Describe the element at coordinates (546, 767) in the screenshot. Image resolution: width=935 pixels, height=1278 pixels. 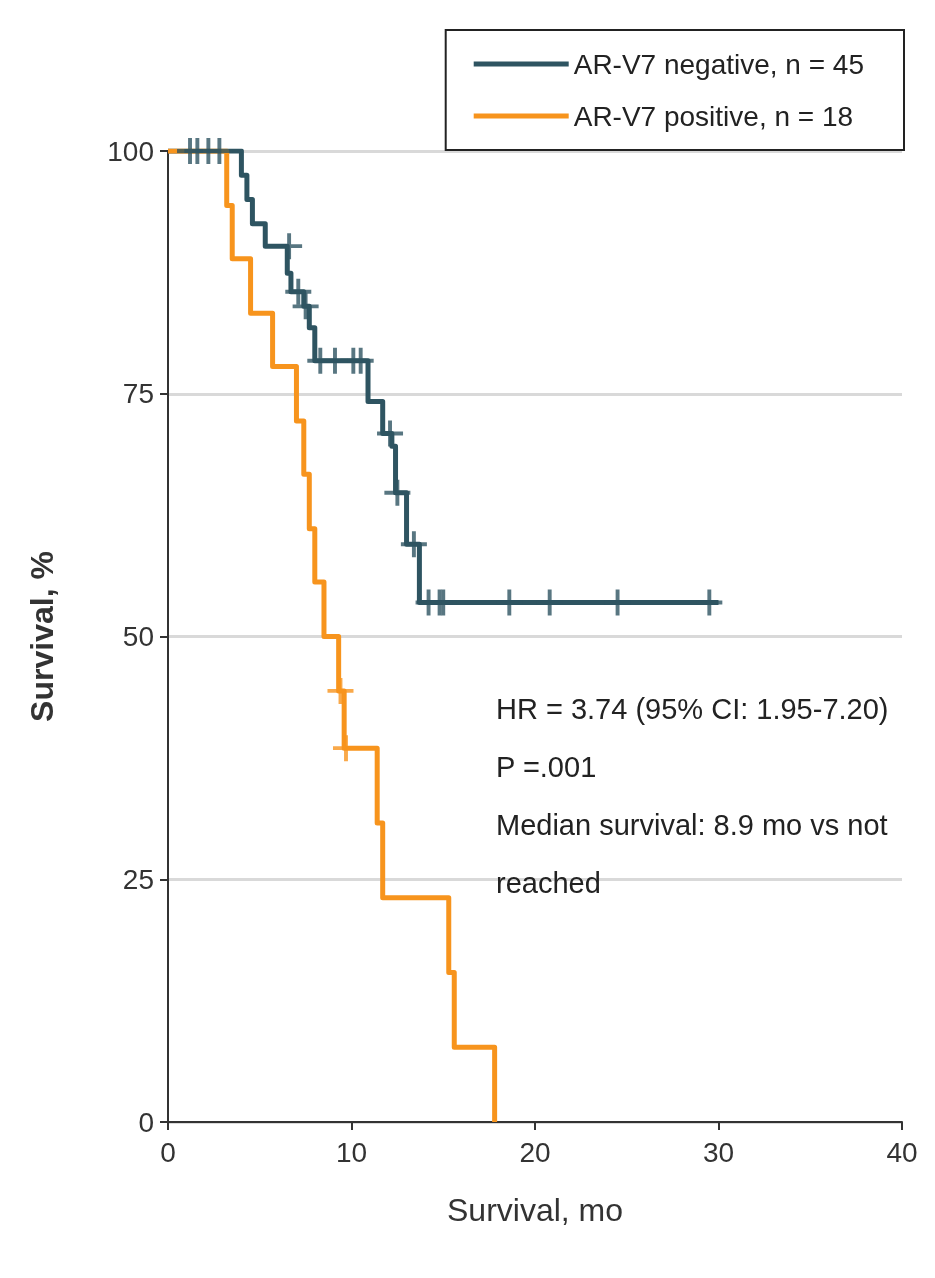
I see `annotation: P =.001` at that location.